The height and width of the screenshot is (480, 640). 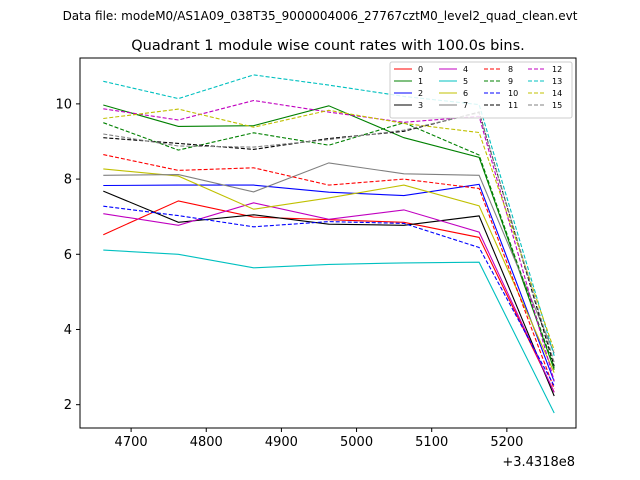 What do you see at coordinates (68, 180) in the screenshot?
I see `y-tick-label: 8` at bounding box center [68, 180].